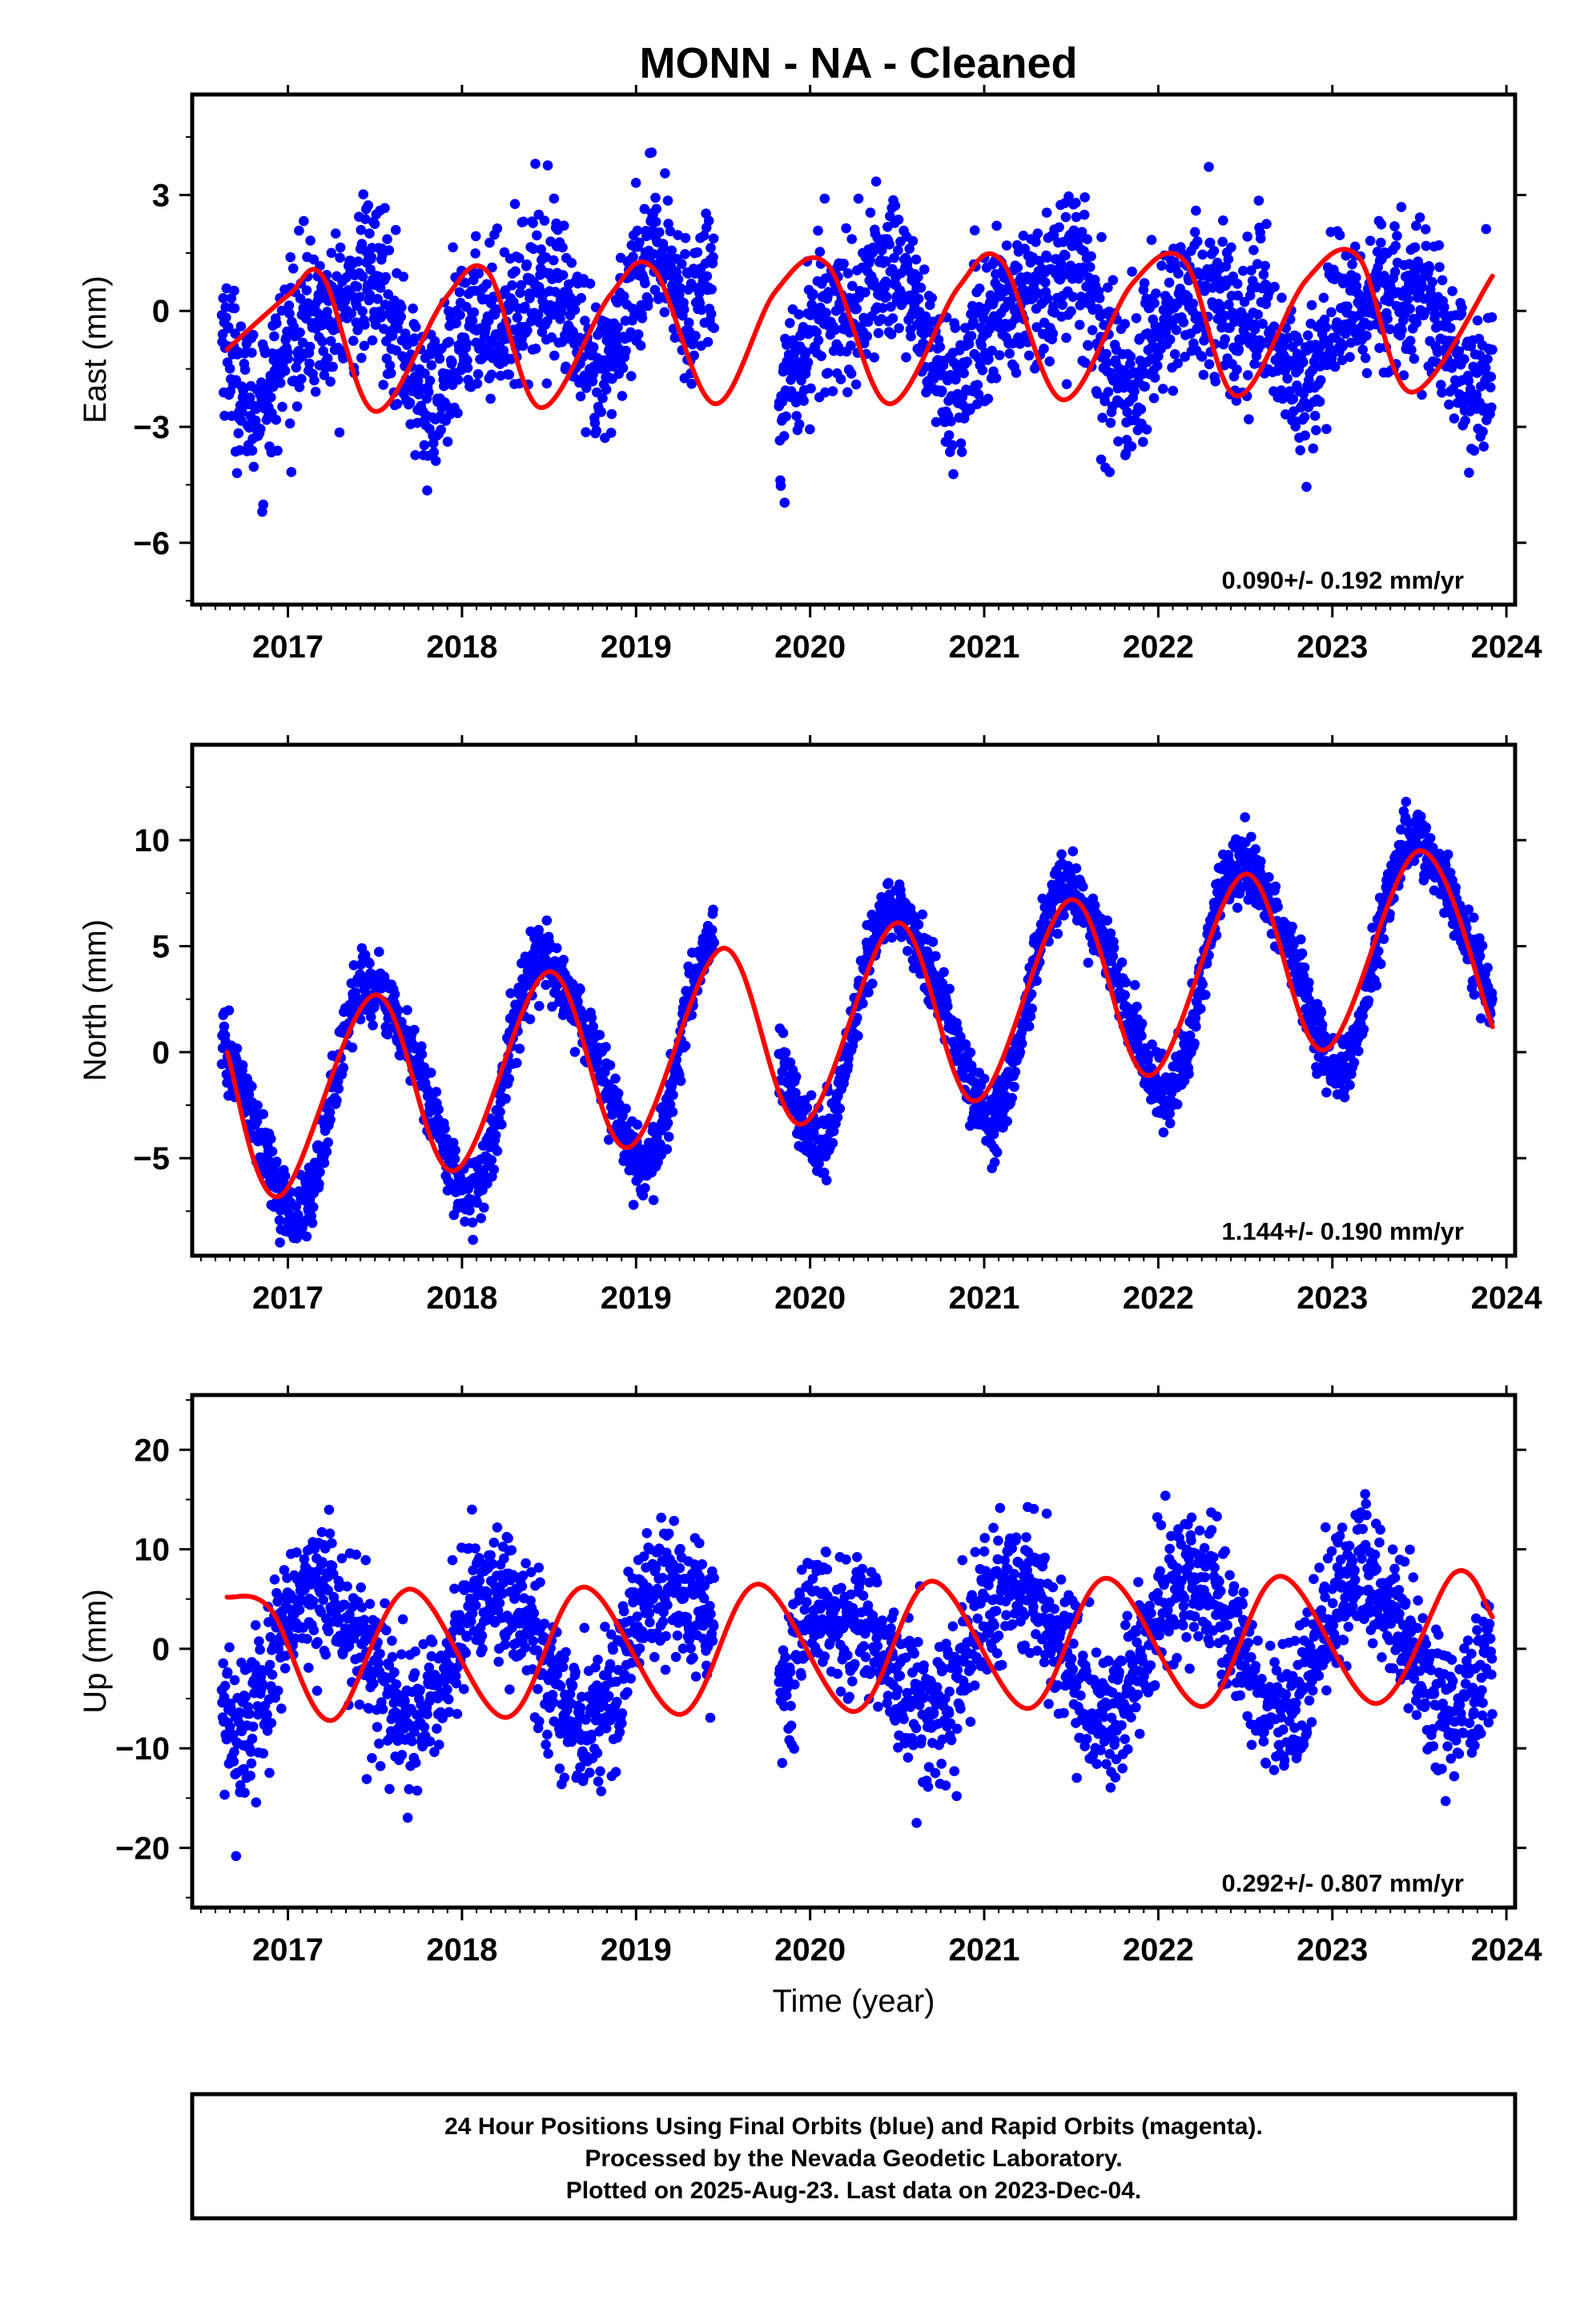 This screenshot has width=1592, height=2324. What do you see at coordinates (288, 647) in the screenshot?
I see `x-tick-label: 2017` at bounding box center [288, 647].